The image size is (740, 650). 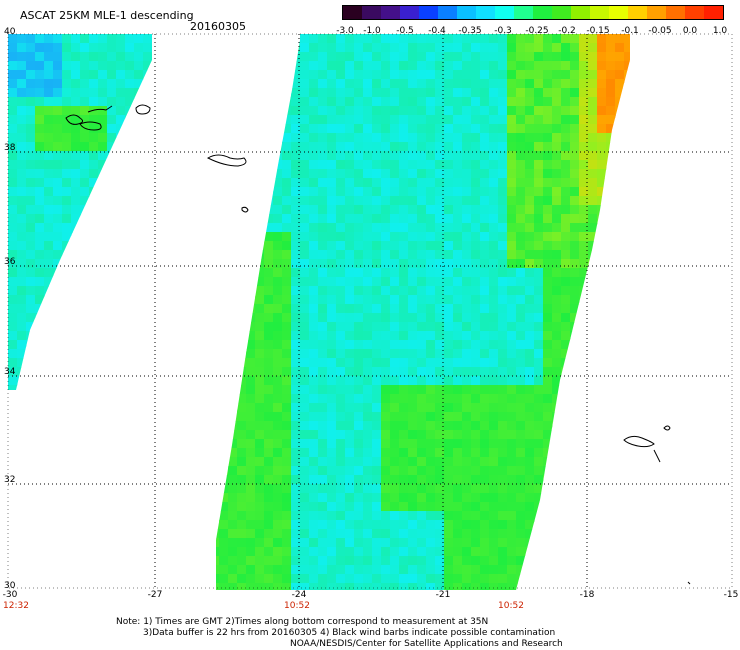 What do you see at coordinates (10, 148) in the screenshot?
I see `lat-label: 38` at bounding box center [10, 148].